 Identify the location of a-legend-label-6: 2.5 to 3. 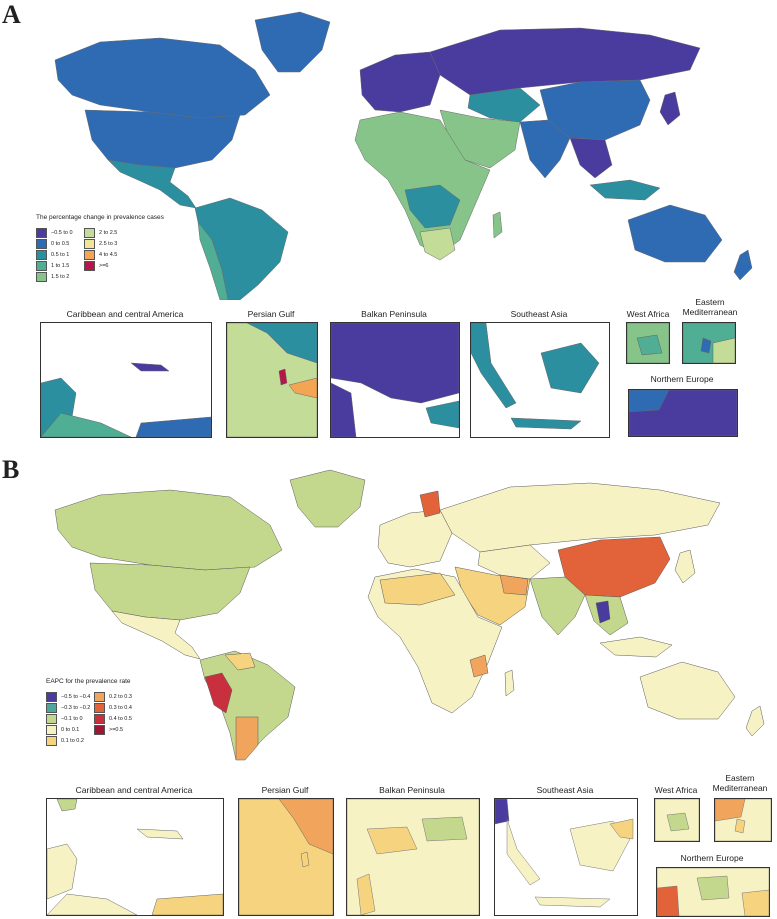
(108, 243).